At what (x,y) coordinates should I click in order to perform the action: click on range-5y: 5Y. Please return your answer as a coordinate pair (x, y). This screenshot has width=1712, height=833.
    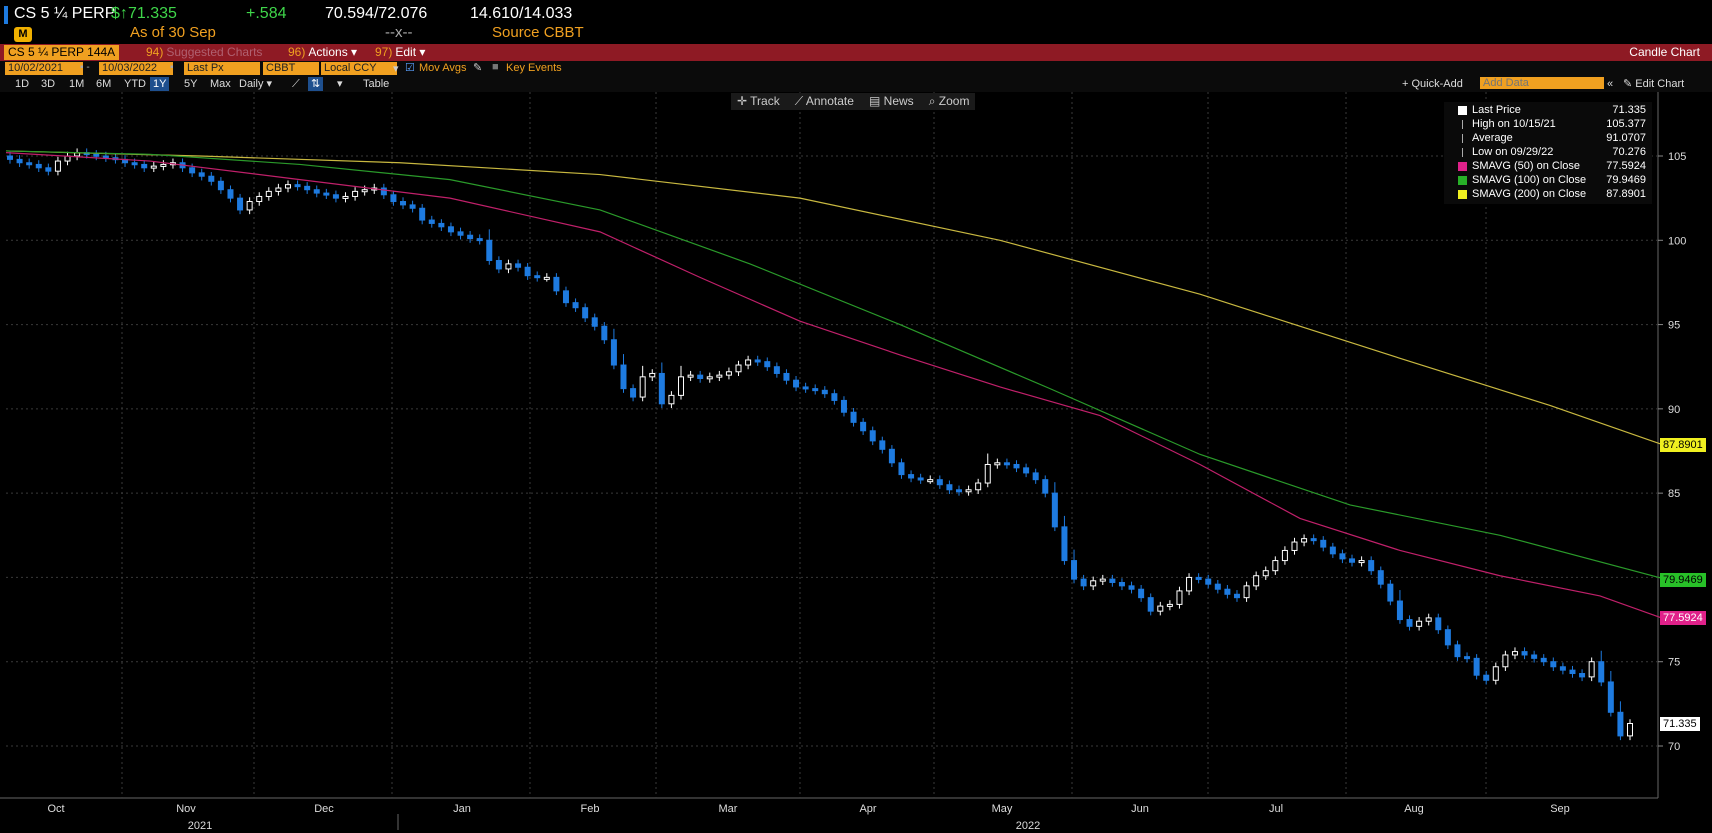
    Looking at the image, I should click on (191, 84).